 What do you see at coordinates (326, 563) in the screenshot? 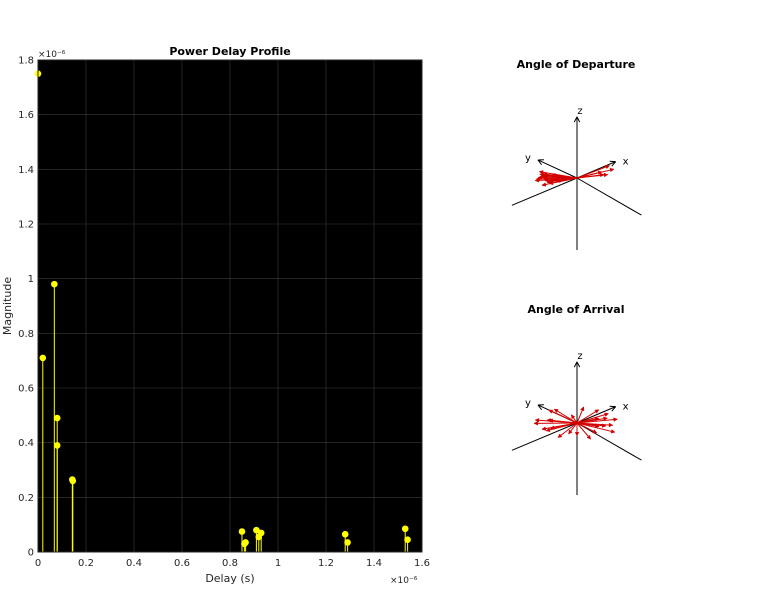
I see `x-tick-label: 1.2` at bounding box center [326, 563].